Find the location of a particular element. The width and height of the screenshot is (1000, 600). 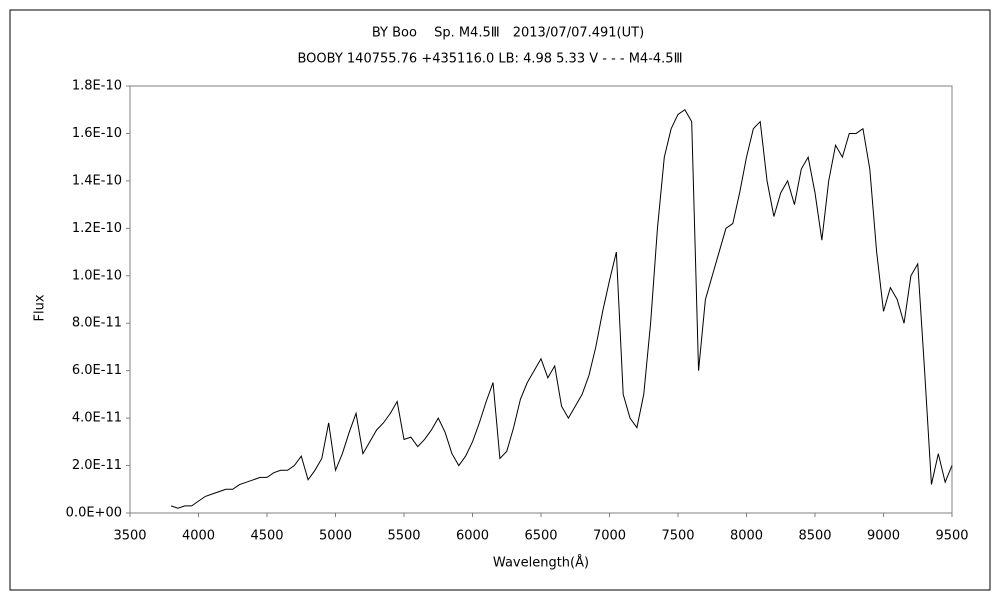

x-tick-label: 5000 is located at coordinates (335, 536).